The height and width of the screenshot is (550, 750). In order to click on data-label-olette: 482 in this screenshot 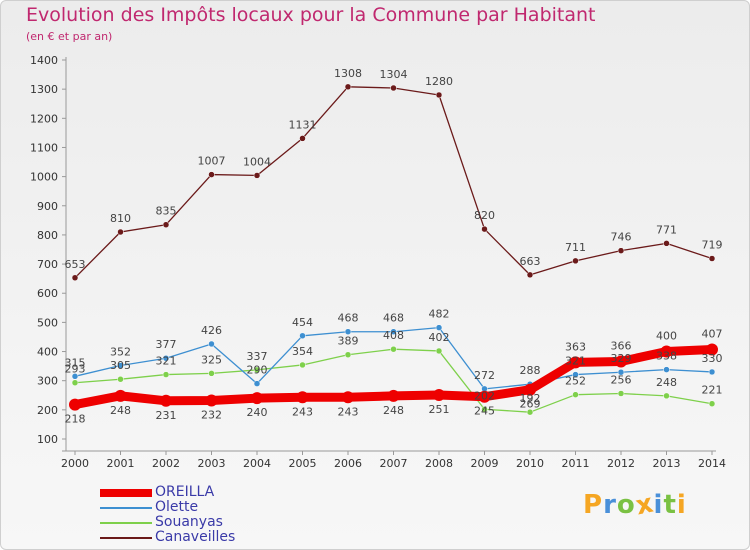, I will do `click(439, 314)`.